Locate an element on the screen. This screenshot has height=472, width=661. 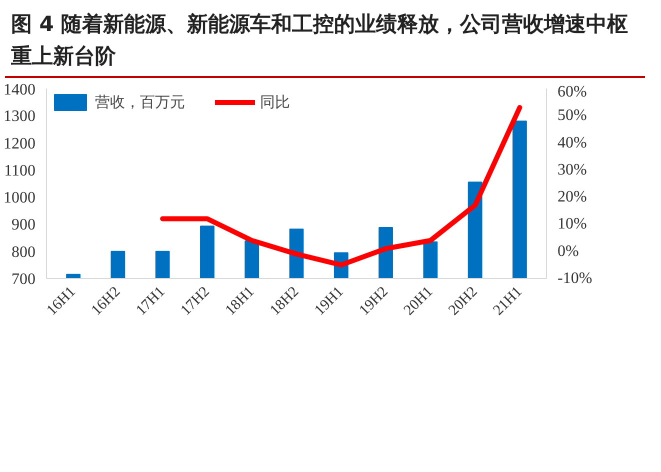
y-tick-label: 700 is located at coordinates (24, 279).